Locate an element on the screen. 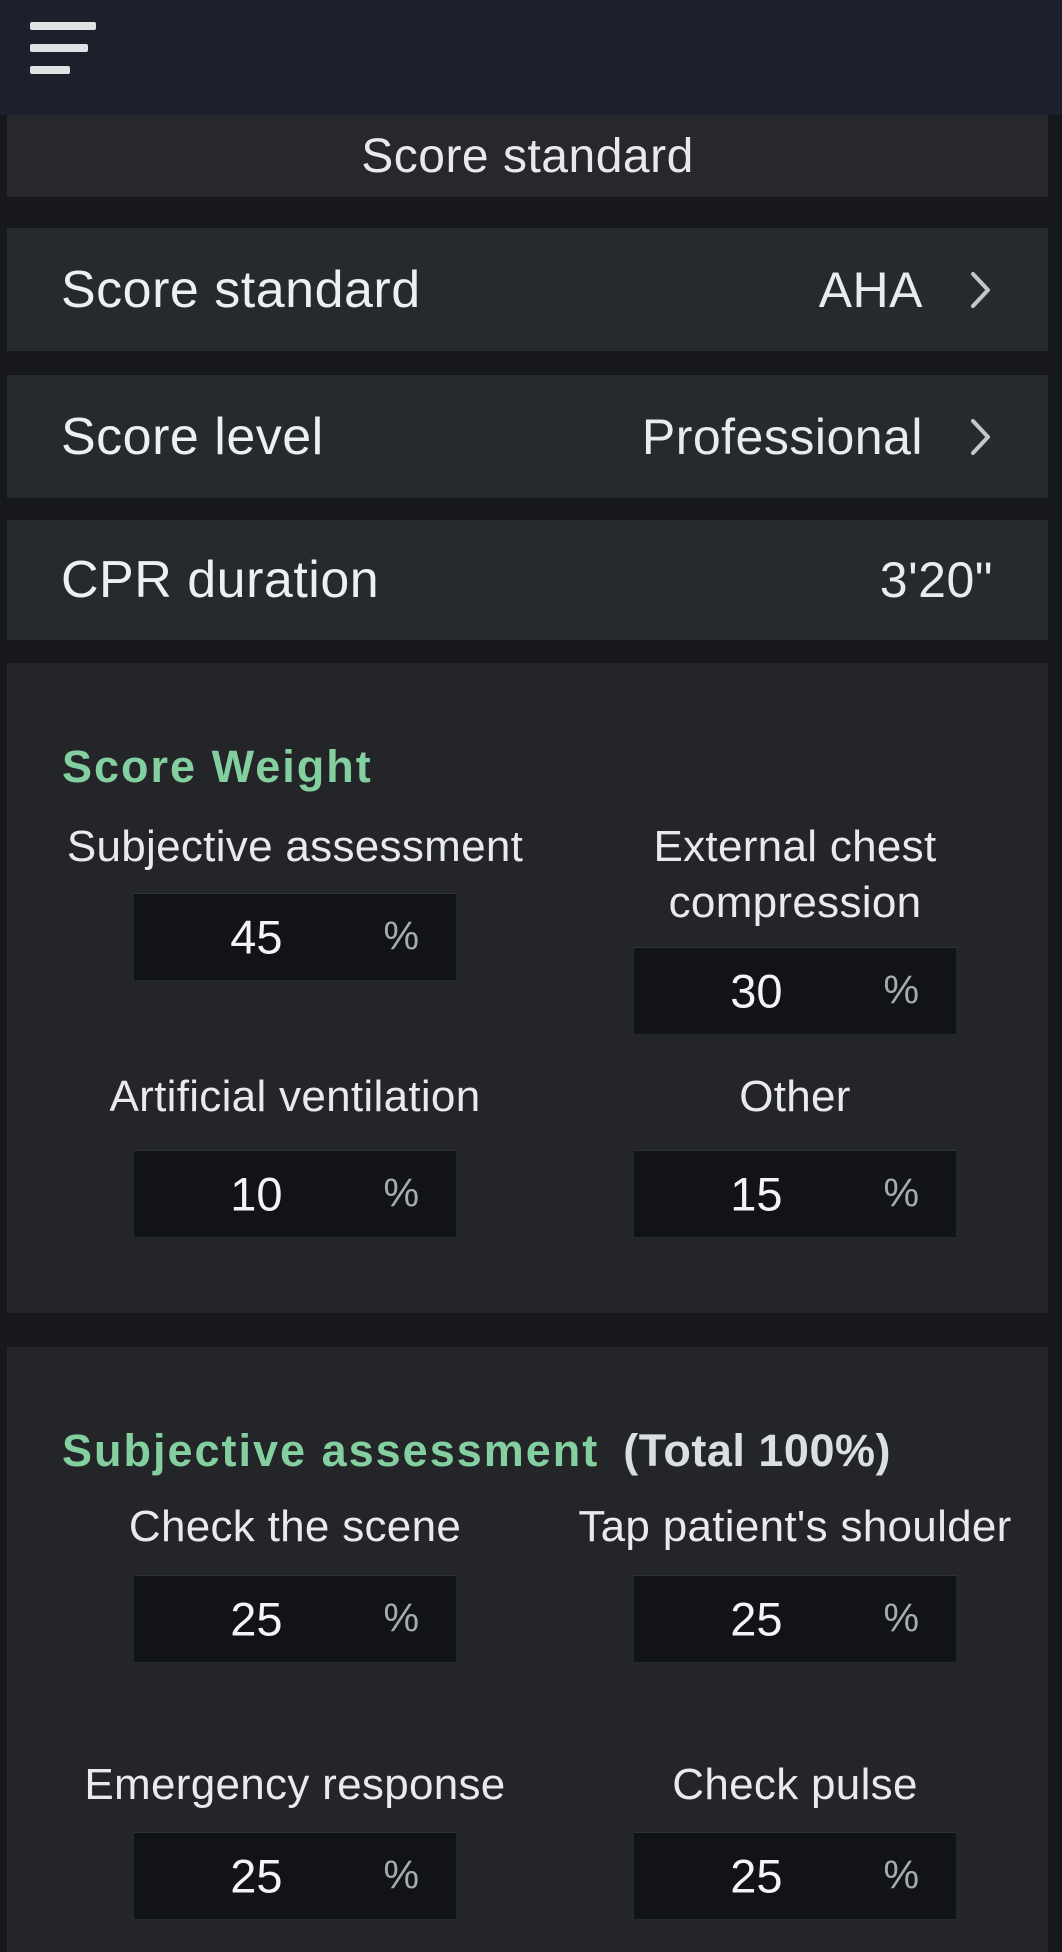  input-value: 15 is located at coordinates (756, 1194).